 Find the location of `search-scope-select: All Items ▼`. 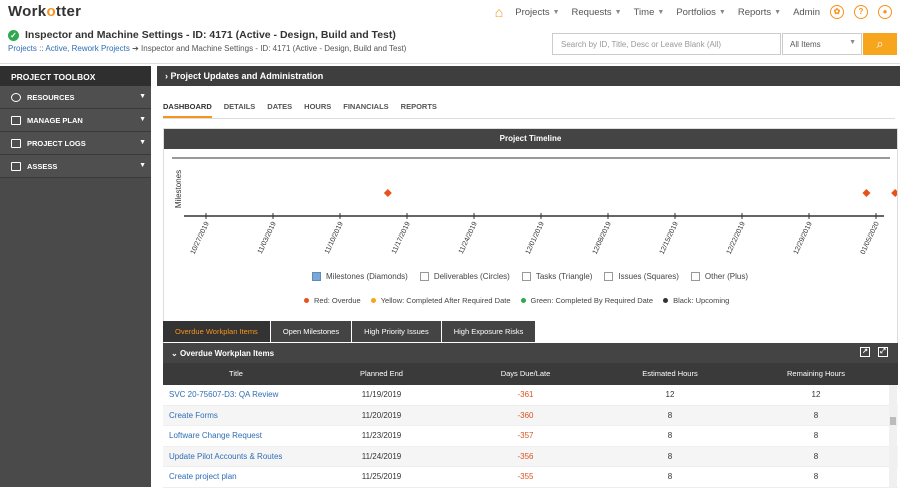

search-scope-select: All Items ▼ is located at coordinates (822, 44).